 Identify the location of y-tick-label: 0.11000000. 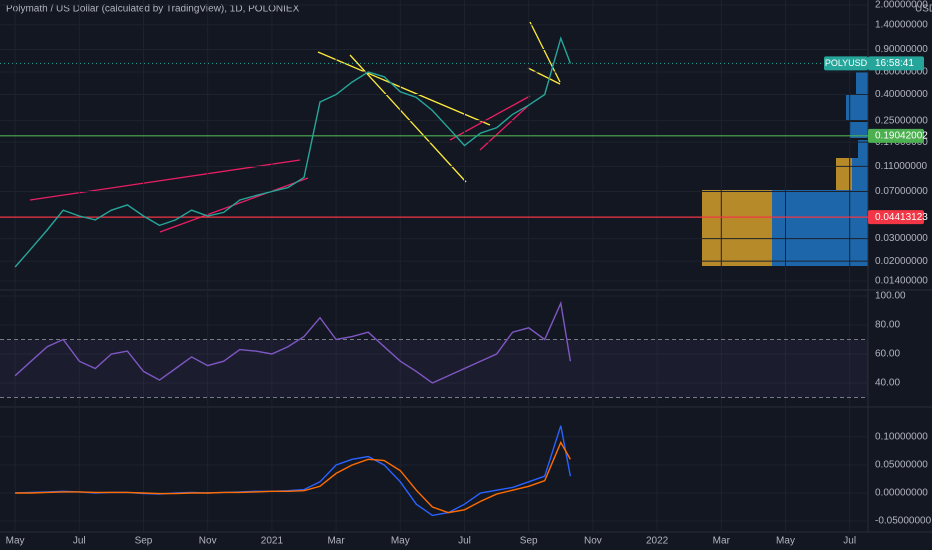
(901, 166).